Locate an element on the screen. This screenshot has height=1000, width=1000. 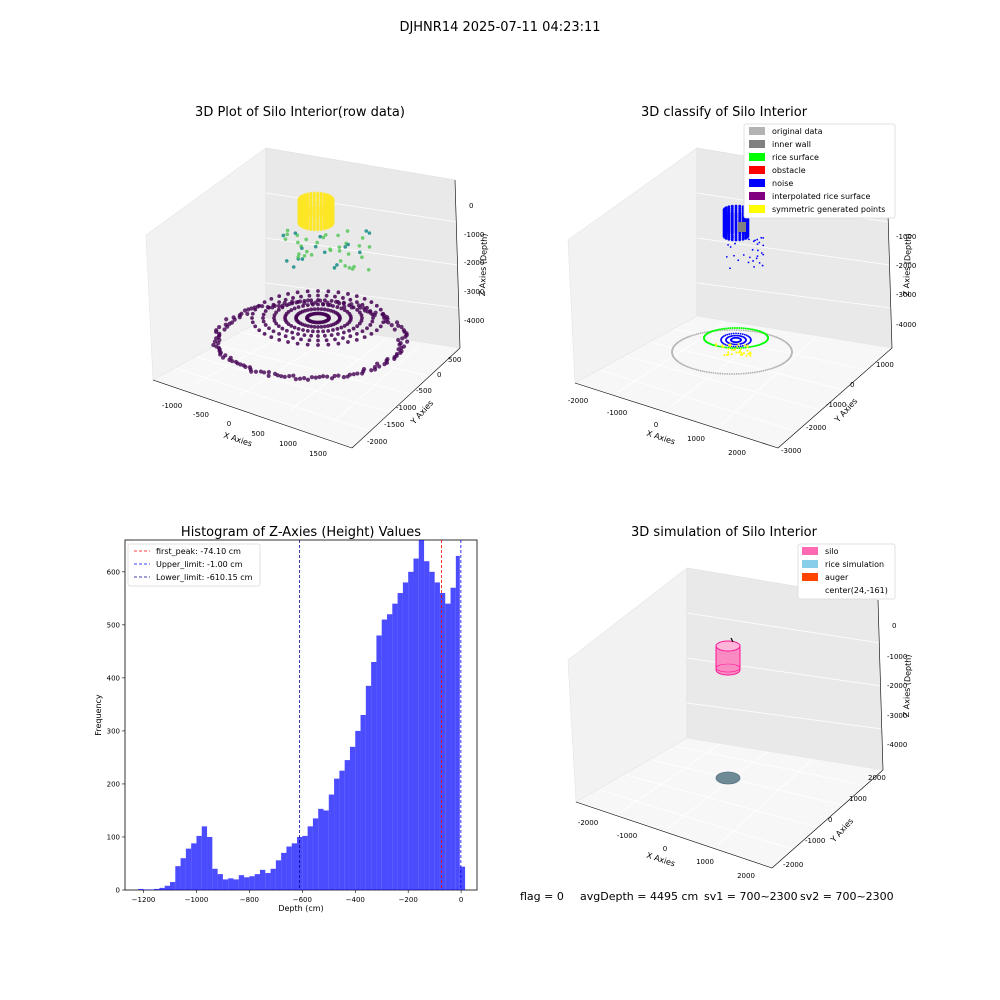
panel-raw-title: 3D Plot of Silo Interior(row data) is located at coordinates (300, 112).